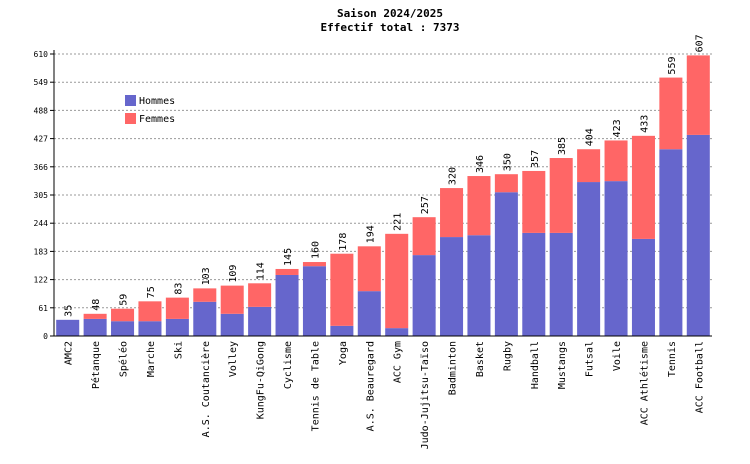 The width and height of the screenshot is (750, 464). I want to click on total-label: 194, so click(370, 234).